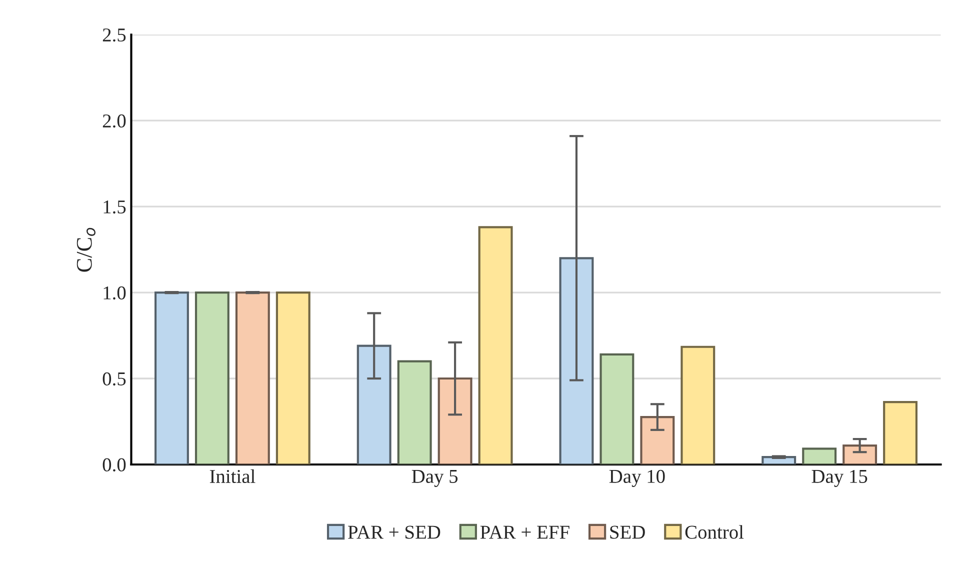  What do you see at coordinates (627, 532) in the screenshot?
I see `legend-label: SED` at bounding box center [627, 532].